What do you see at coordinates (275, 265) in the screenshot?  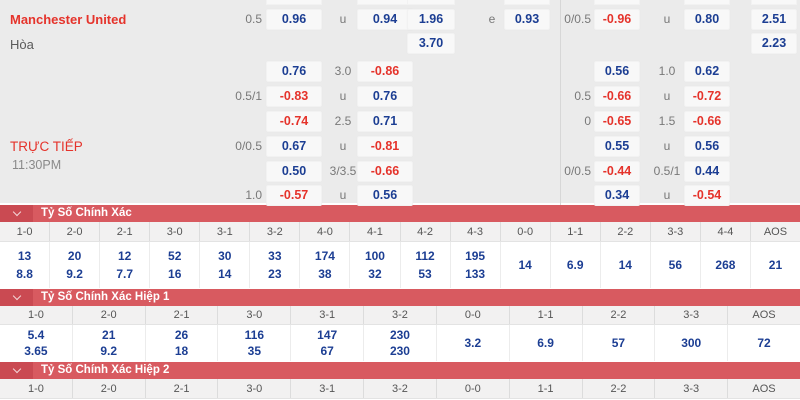 I see `score-odds-cell: 33 23` at bounding box center [275, 265].